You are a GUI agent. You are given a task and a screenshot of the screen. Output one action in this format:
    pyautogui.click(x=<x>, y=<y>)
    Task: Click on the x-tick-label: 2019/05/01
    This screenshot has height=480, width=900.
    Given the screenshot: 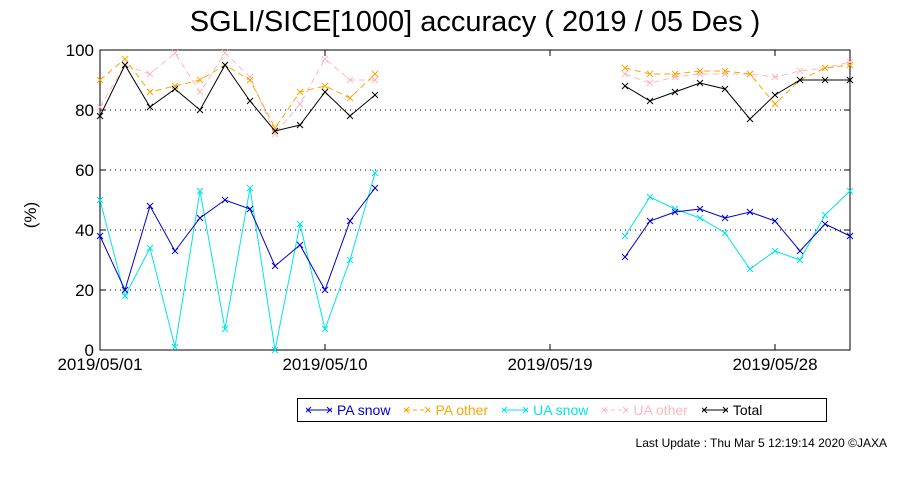 What is the action you would take?
    pyautogui.click(x=99, y=364)
    